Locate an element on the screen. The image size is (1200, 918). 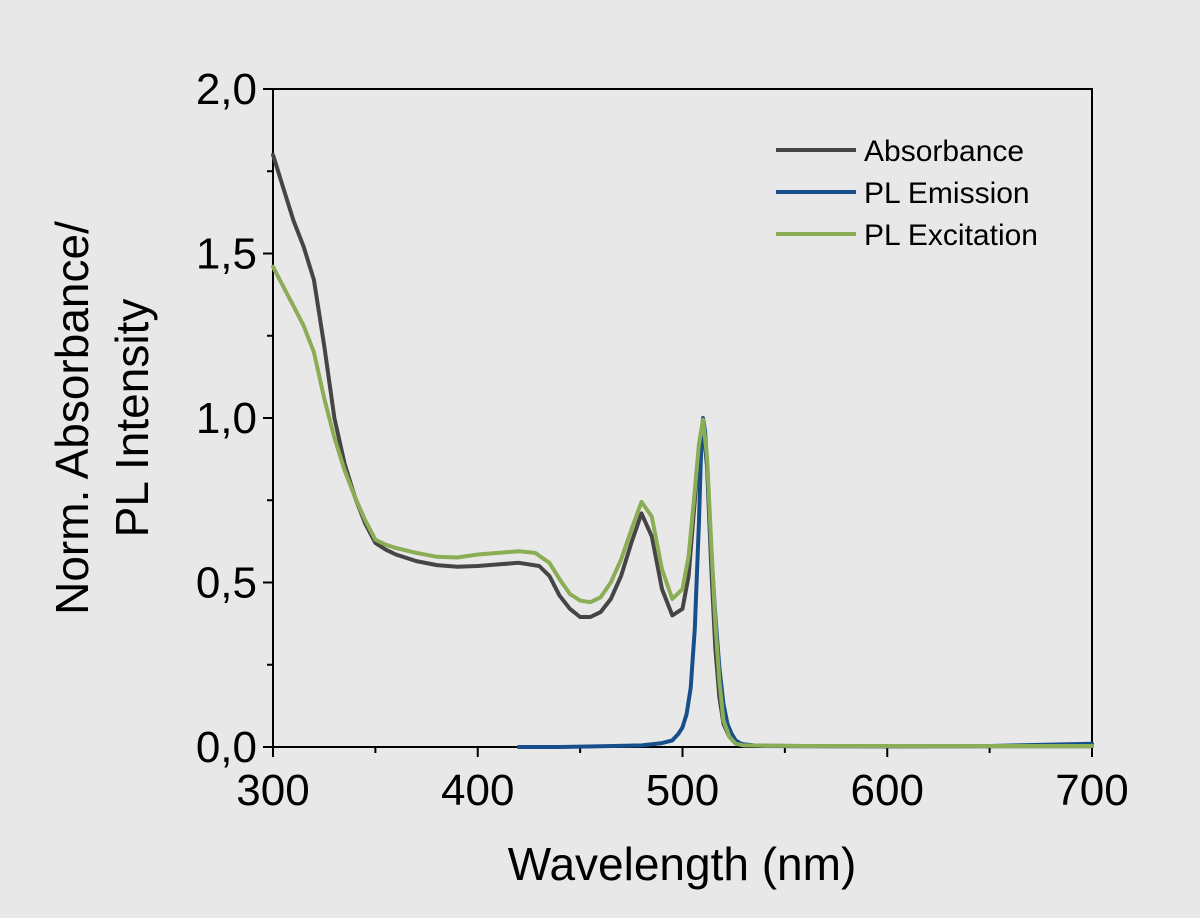
y-tick-label: 0,0 is located at coordinates (226, 747).